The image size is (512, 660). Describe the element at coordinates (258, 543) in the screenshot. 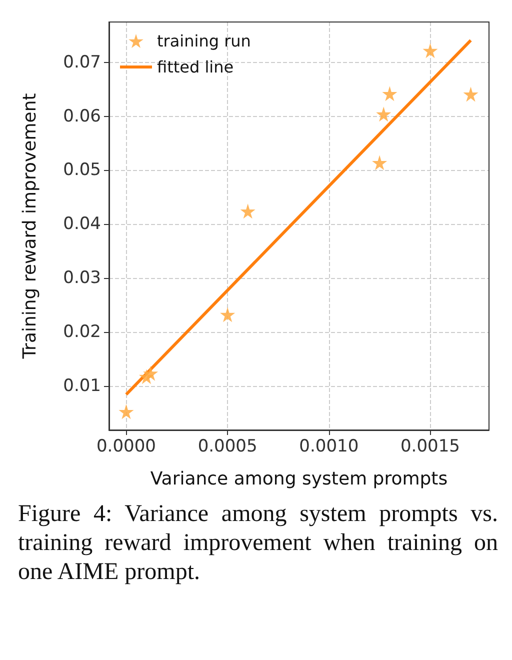

I see `caption: Figure 4: Variance among system prompts vs. training reward improvement when training on one AIME prompt.` at that location.